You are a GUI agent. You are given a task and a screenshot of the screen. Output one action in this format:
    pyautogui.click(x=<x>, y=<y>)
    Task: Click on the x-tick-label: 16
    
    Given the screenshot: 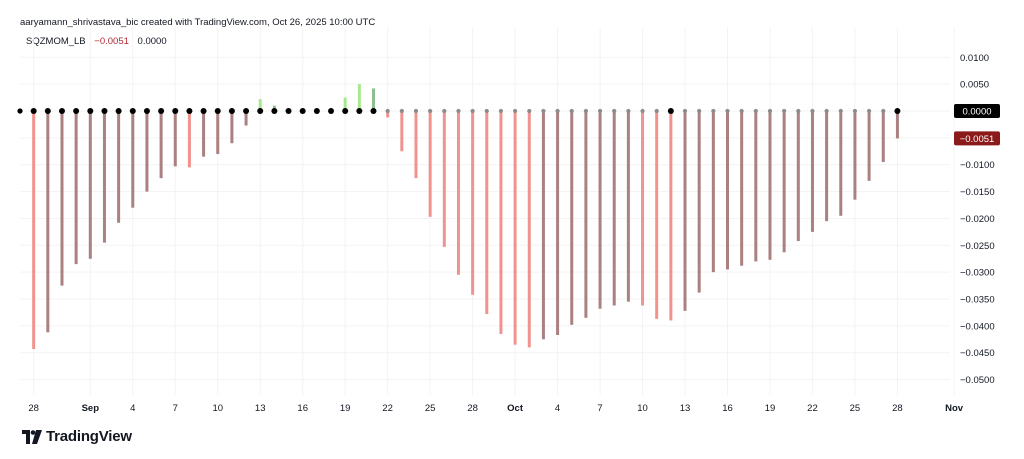 What is the action you would take?
    pyautogui.click(x=727, y=408)
    